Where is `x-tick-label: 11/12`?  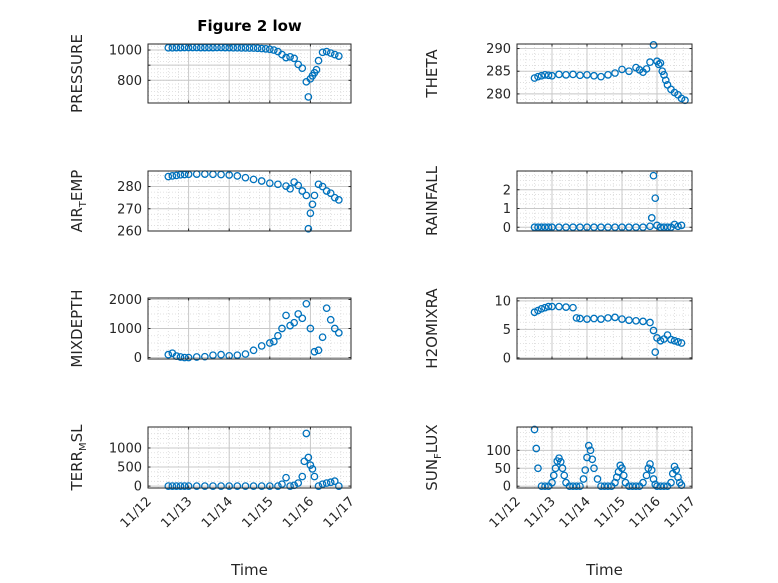 x-tick-label: 11/12 is located at coordinates (136, 512).